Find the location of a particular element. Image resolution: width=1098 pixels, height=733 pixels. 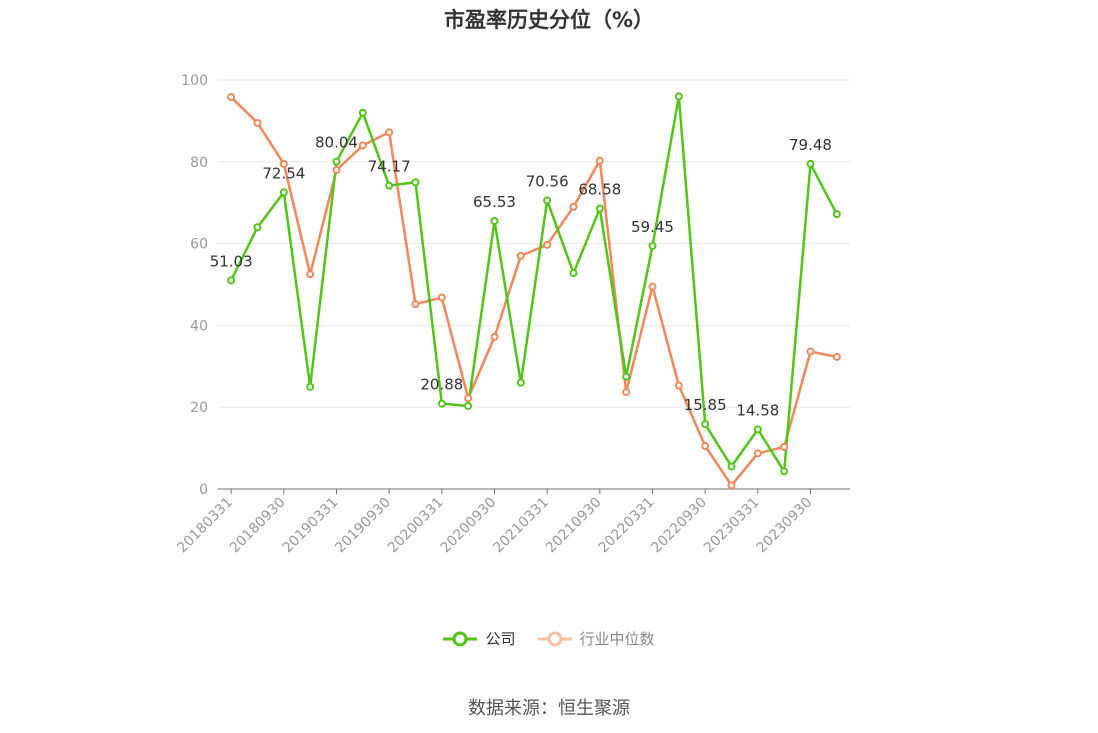

data-source: 数据来源：恒生聚源 is located at coordinates (549, 708).